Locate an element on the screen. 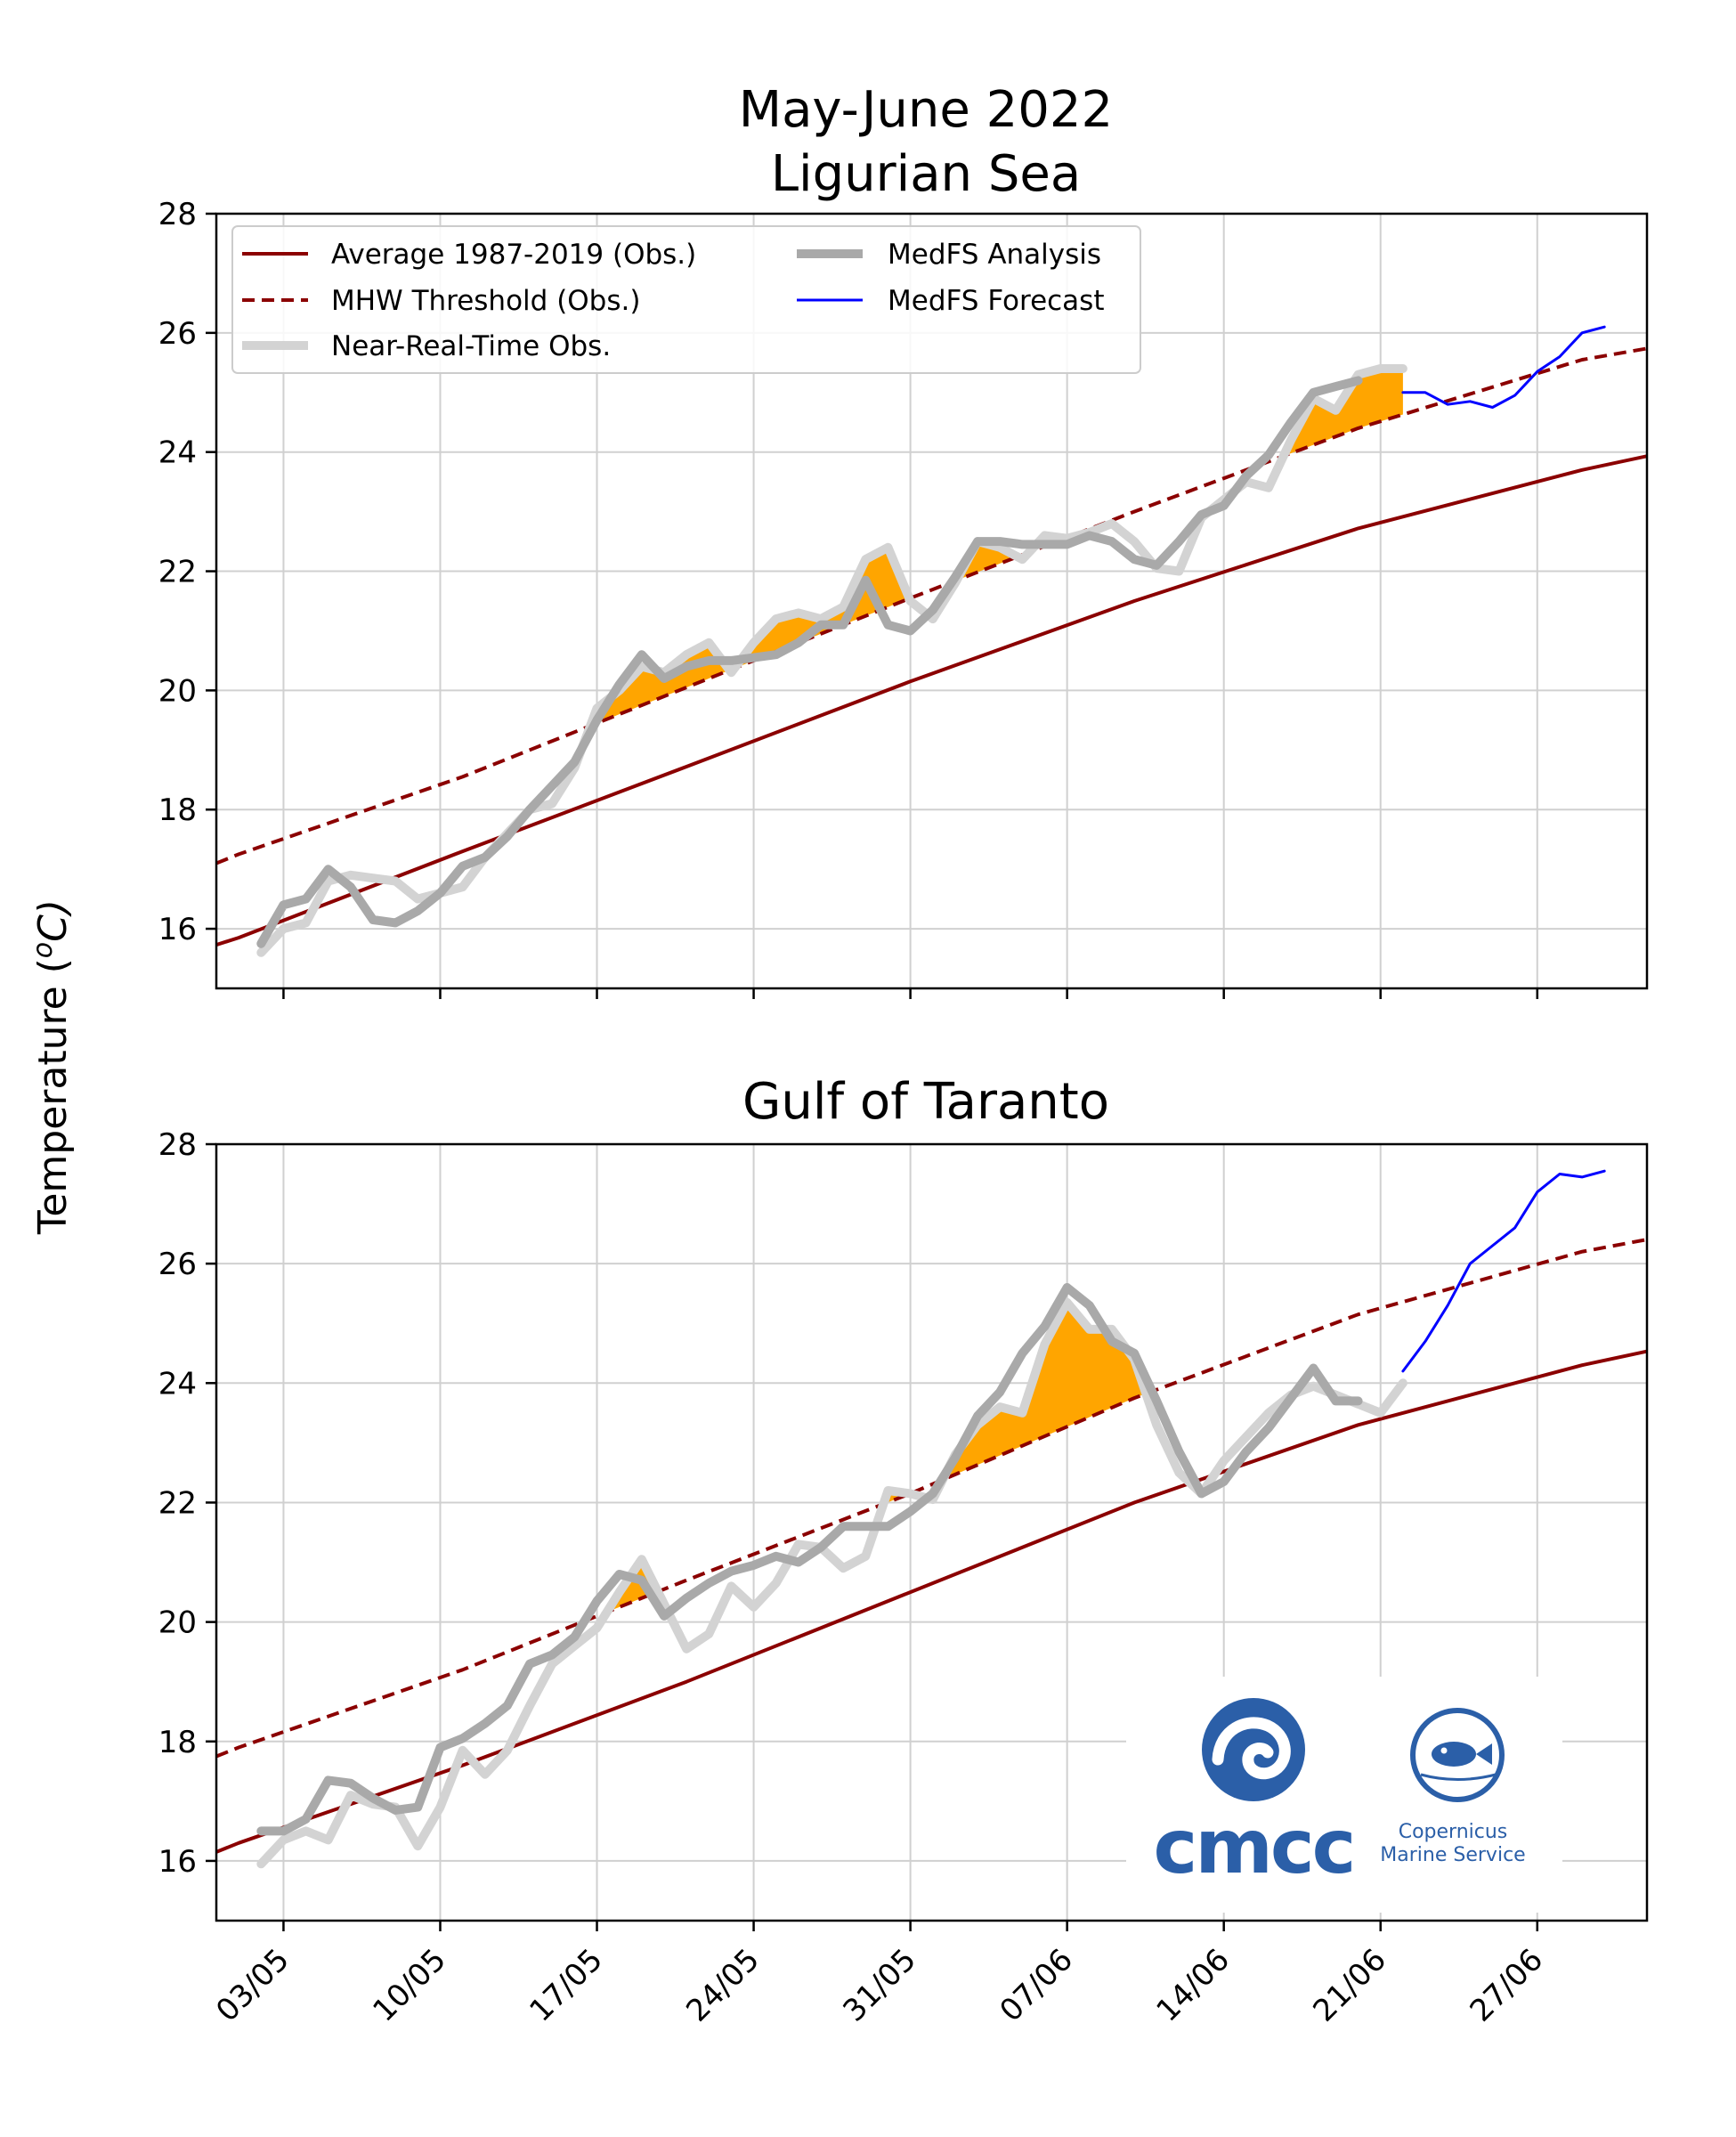 The height and width of the screenshot is (2137, 1736). legend-label-threshold: MHW Threshold (Obs.) is located at coordinates (485, 301).